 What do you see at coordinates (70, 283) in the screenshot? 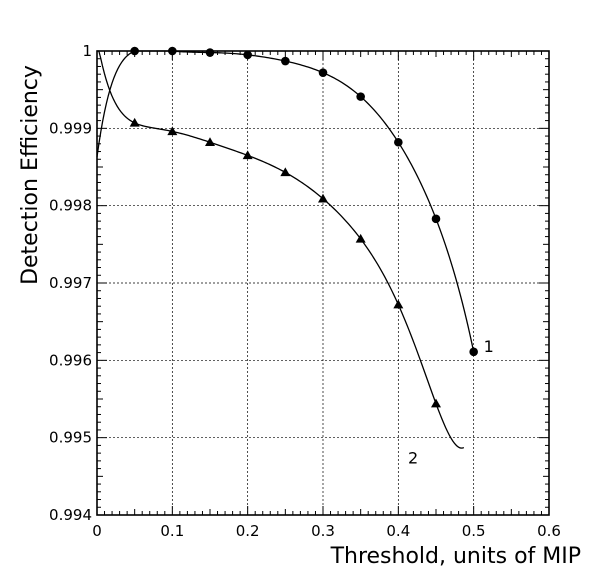
I see `y-tick-label: 0.997` at bounding box center [70, 283].